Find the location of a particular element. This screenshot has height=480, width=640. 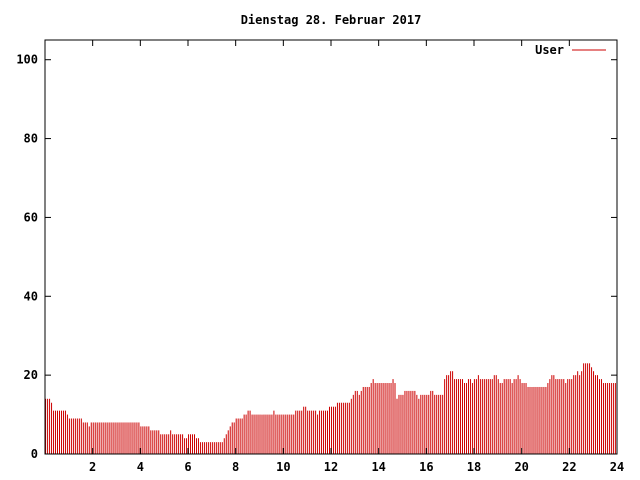

x-tick-label: 12 is located at coordinates (331, 467).